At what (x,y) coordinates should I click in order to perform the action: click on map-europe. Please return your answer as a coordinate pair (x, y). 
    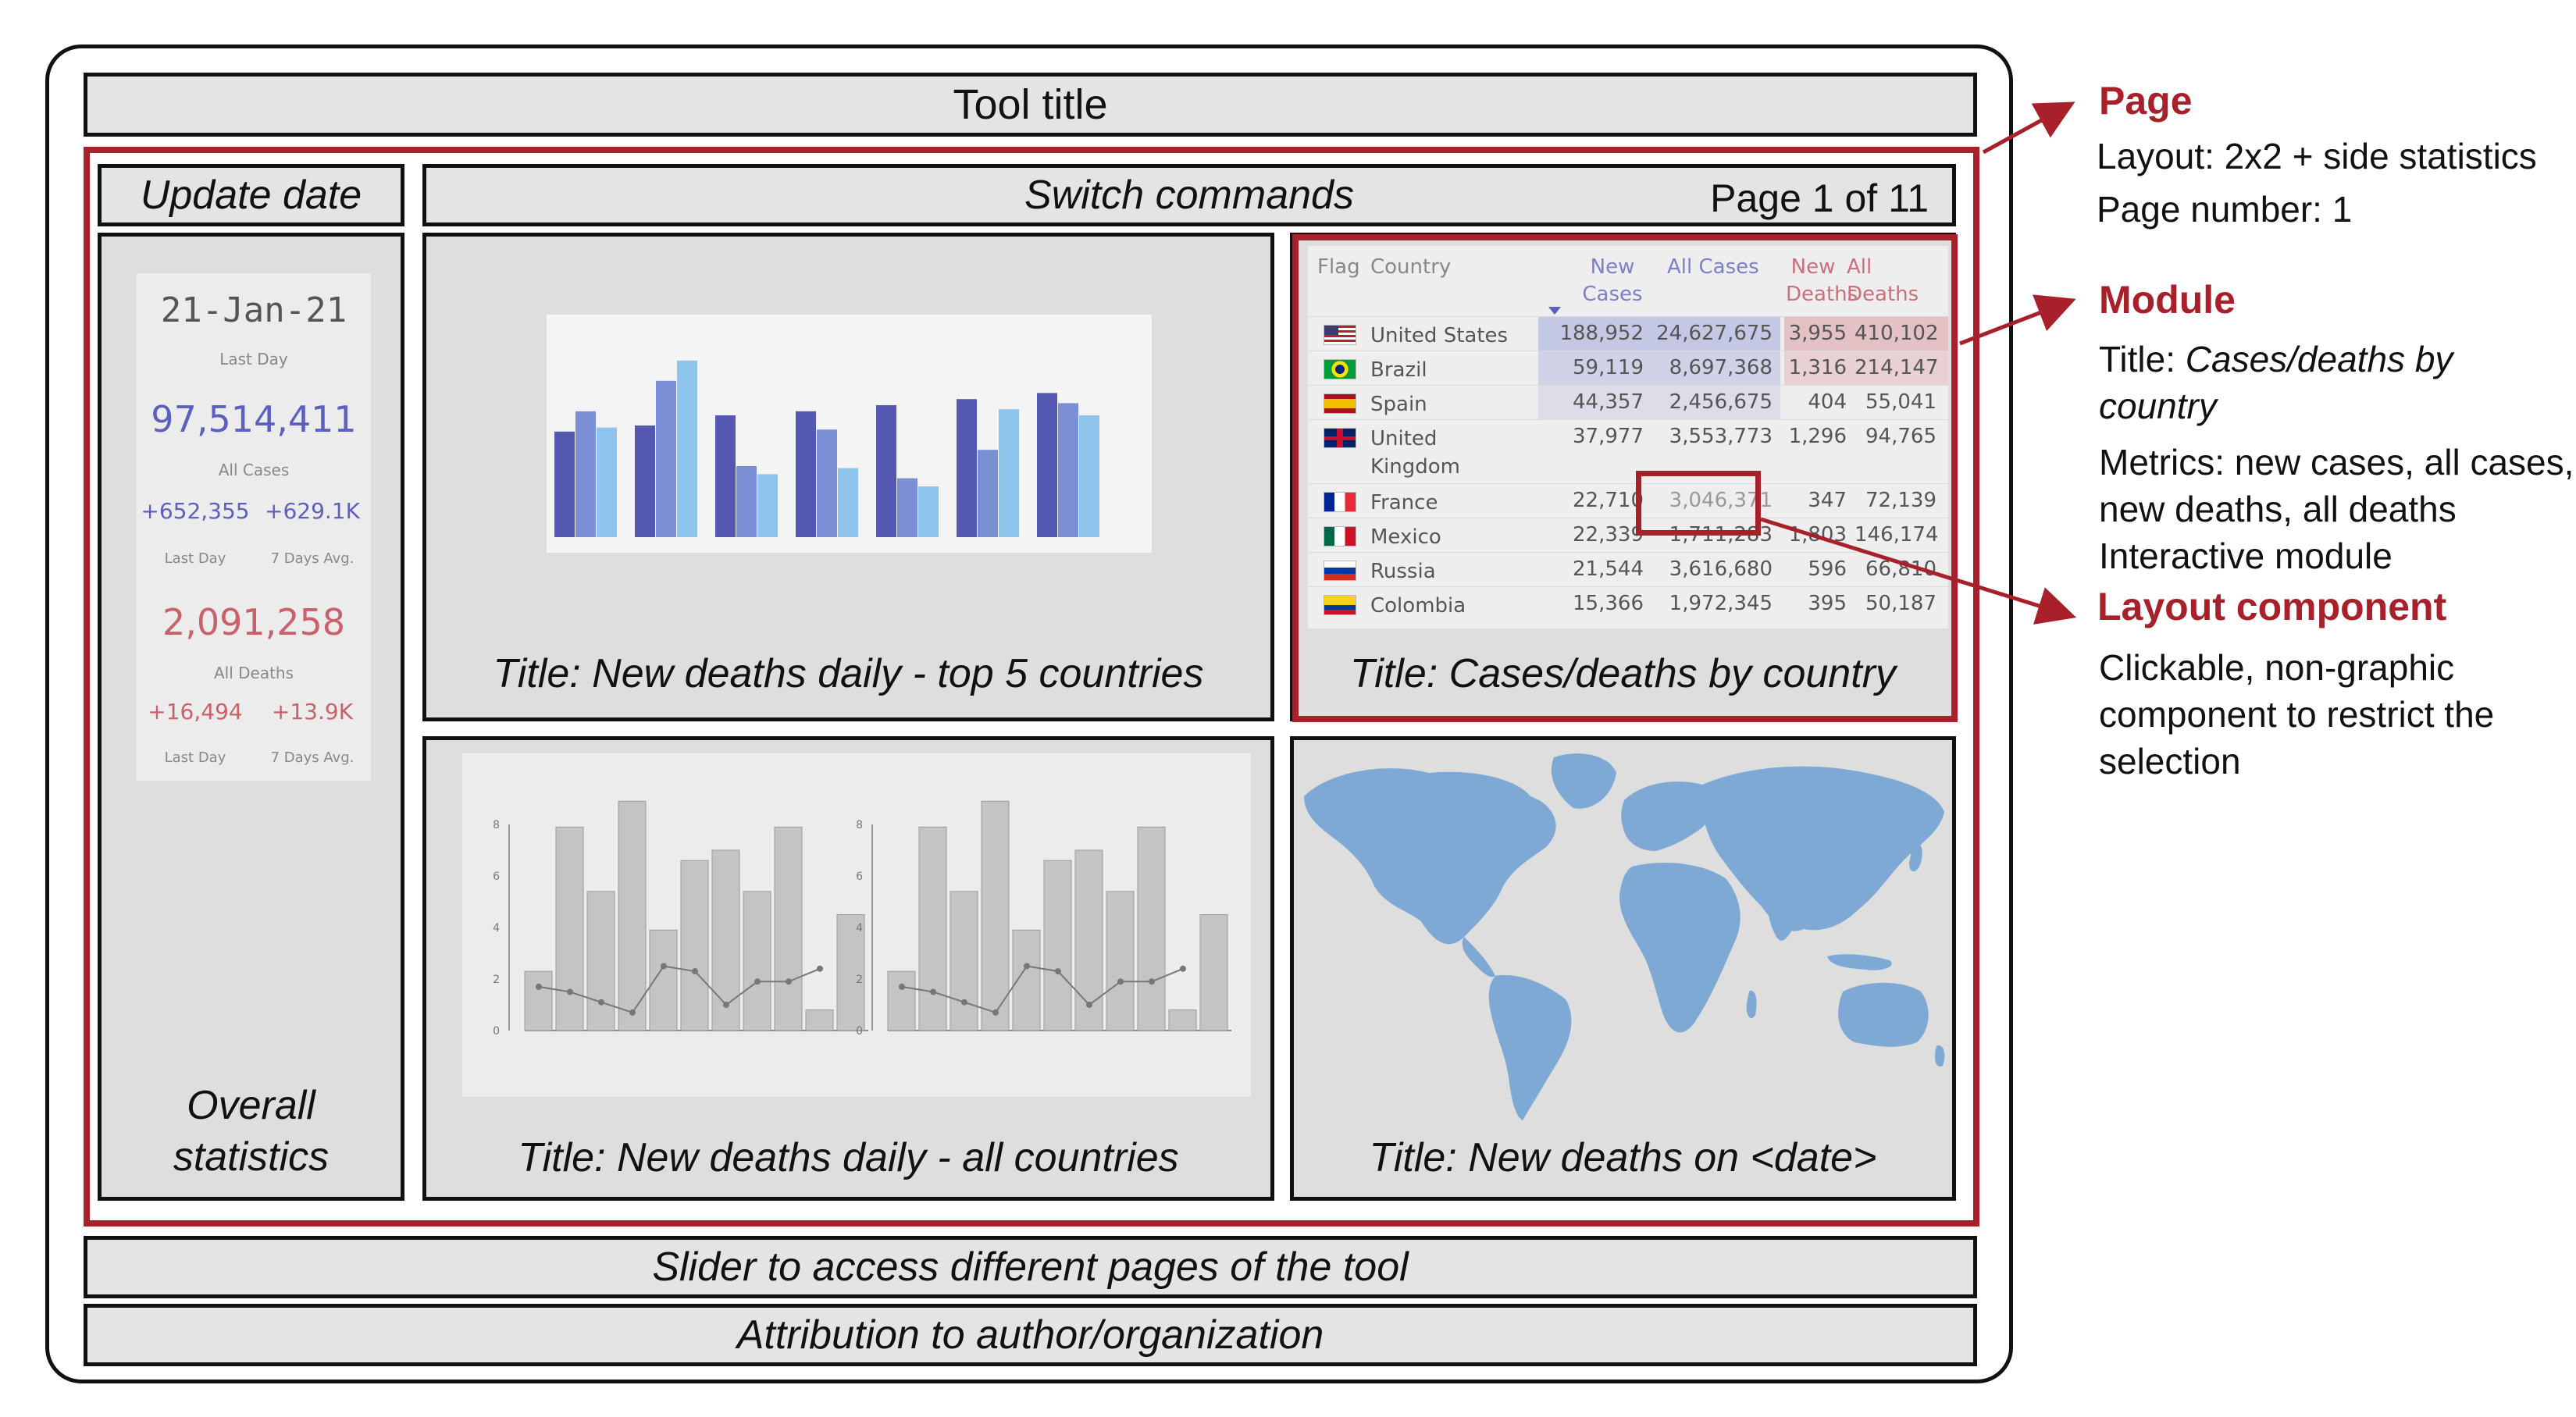
    Looking at the image, I should click on (1667, 816).